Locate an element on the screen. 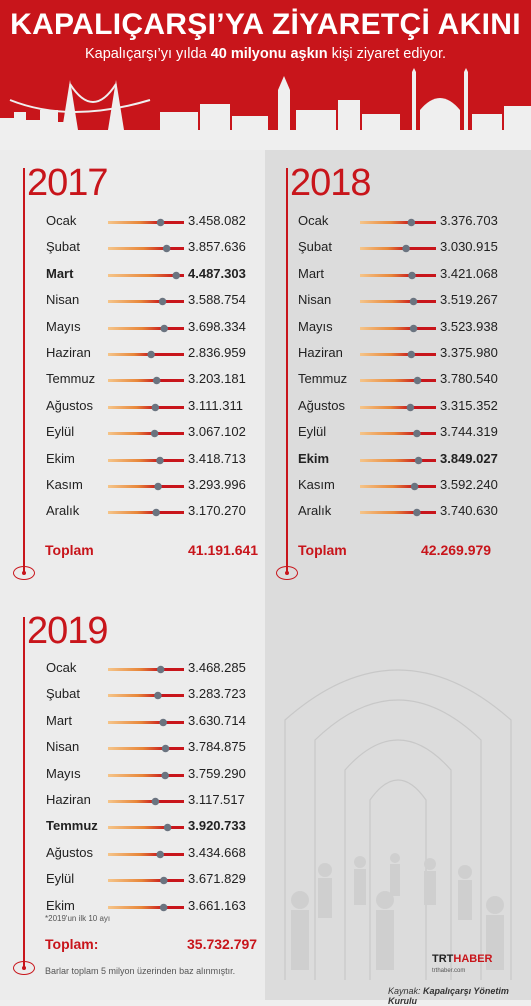 The image size is (531, 1006). month-label: Temmuz is located at coordinates (71, 379).